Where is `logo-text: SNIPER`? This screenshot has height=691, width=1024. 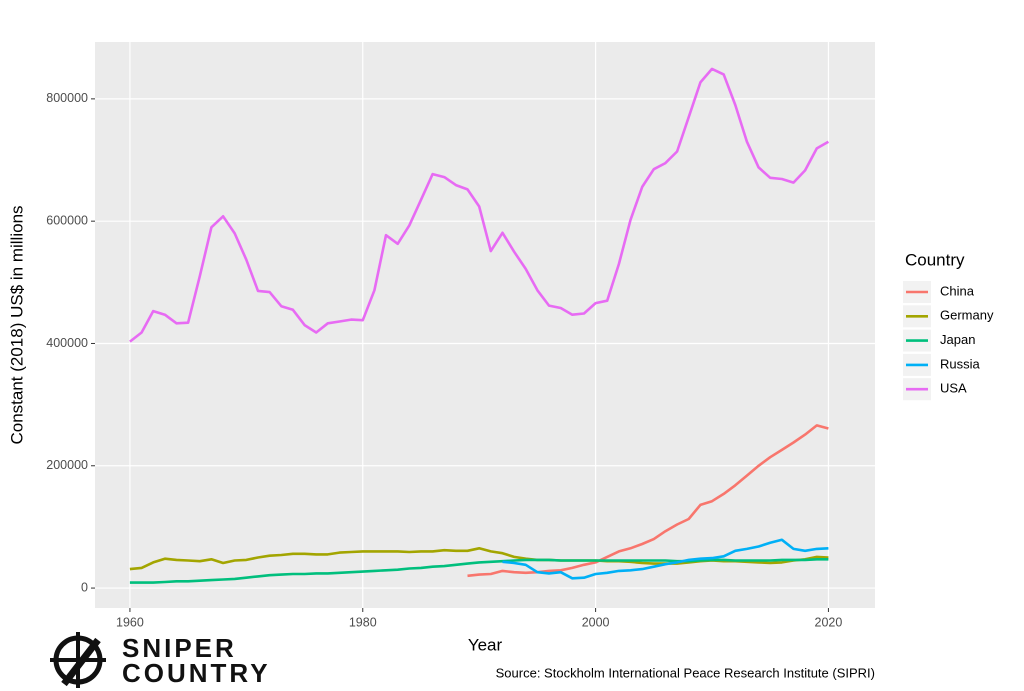
logo-text: SNIPER is located at coordinates (179, 648).